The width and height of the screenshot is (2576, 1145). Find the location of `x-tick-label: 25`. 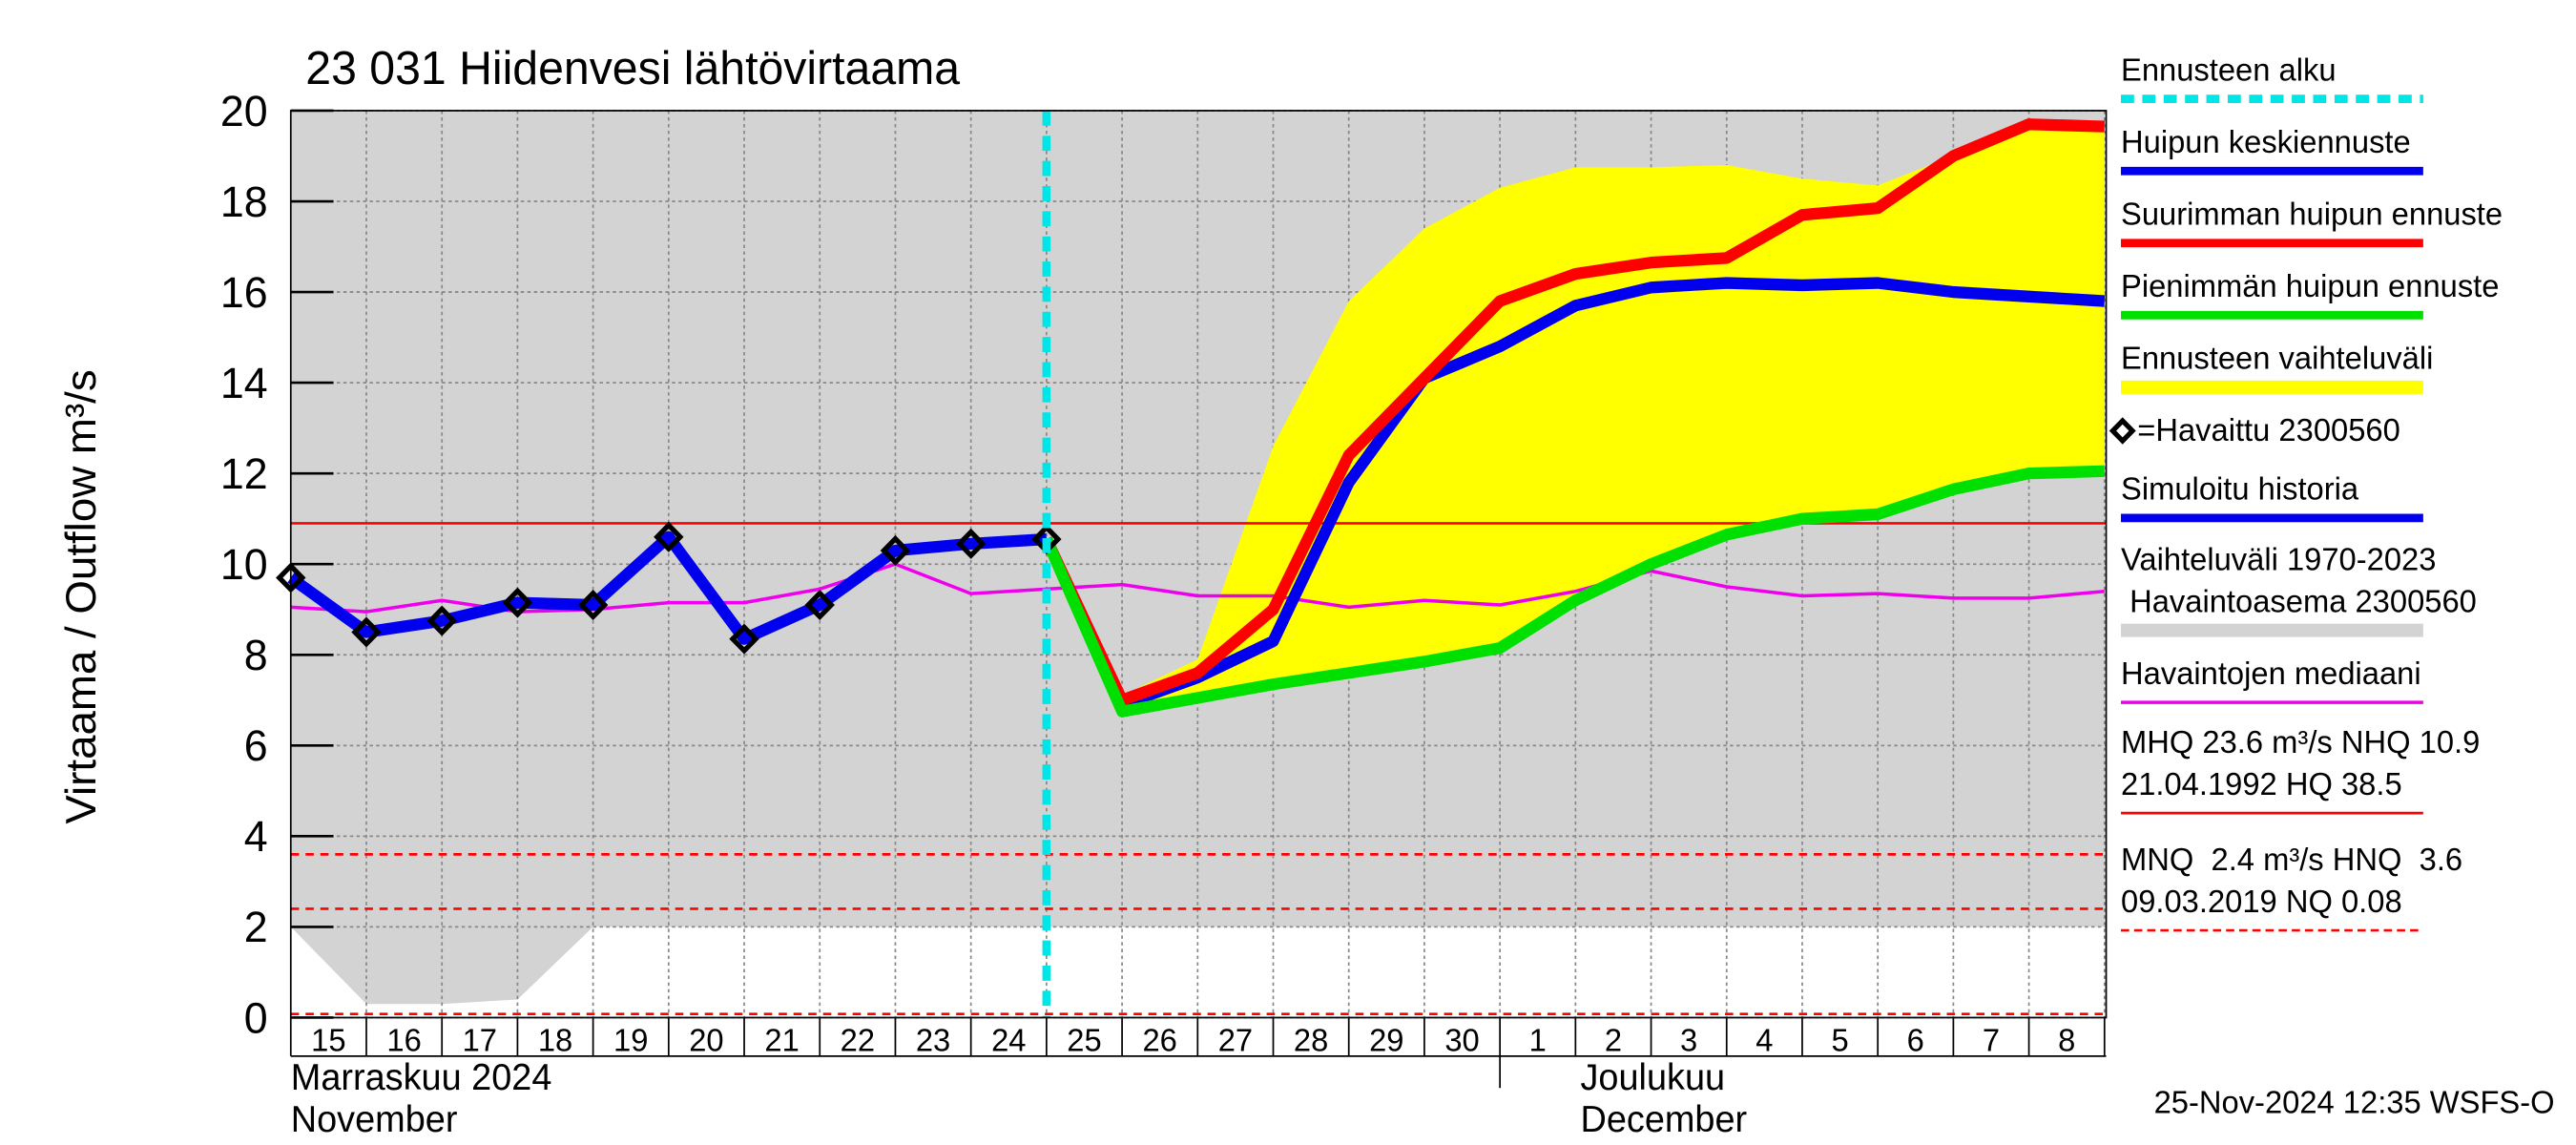

x-tick-label: 25 is located at coordinates (1084, 1040).